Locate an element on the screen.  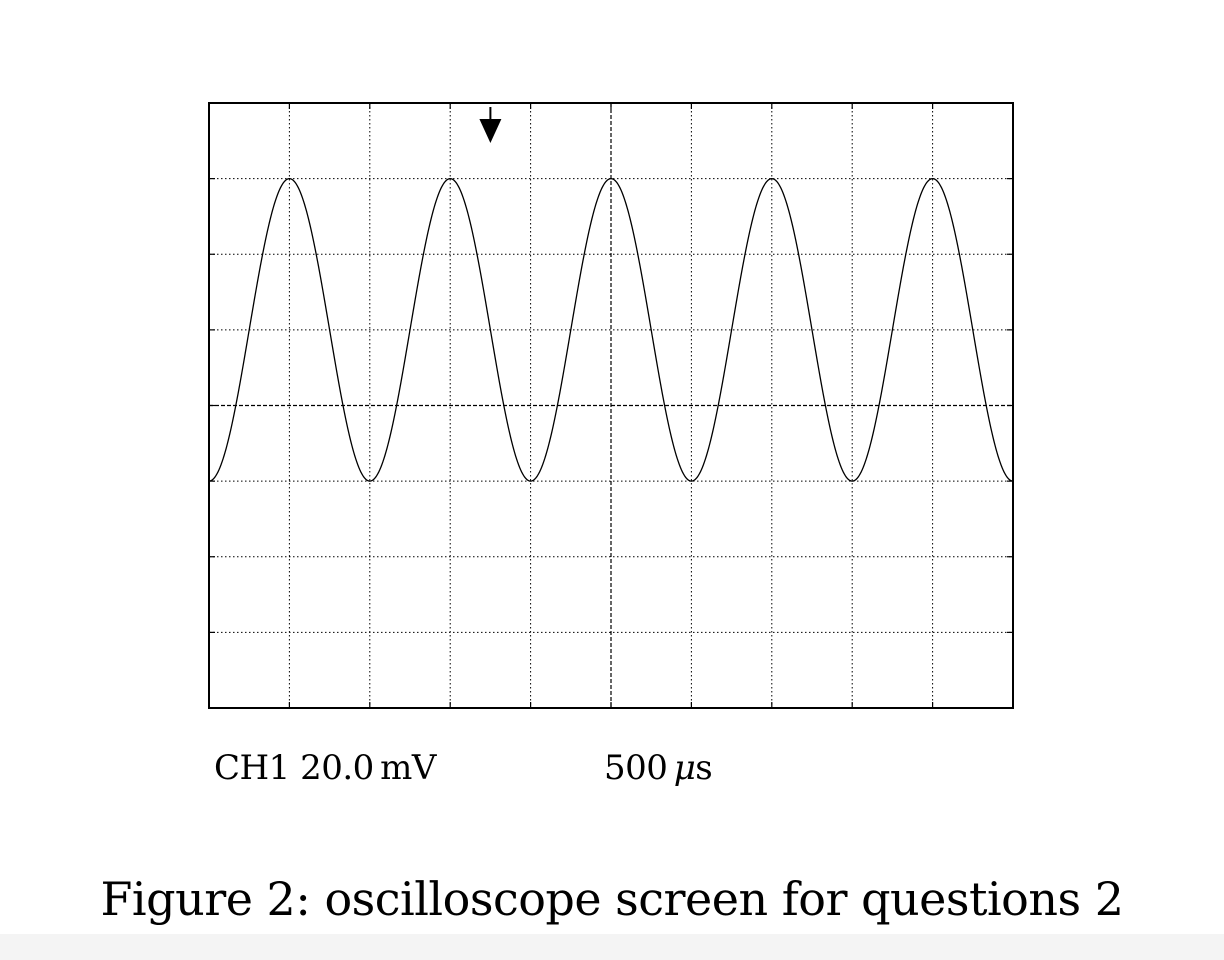
timebase-mu: μ is located at coordinates (684, 768).